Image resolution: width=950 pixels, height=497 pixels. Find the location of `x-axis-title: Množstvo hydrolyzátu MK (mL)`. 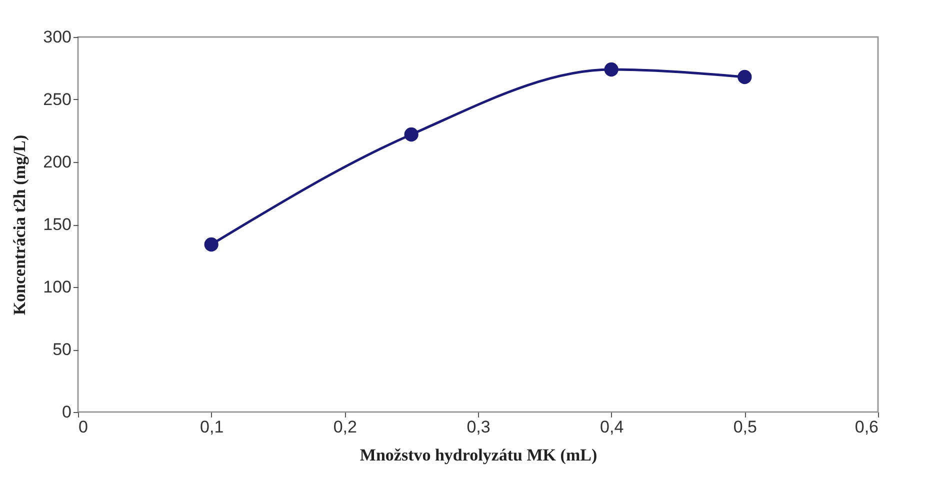

x-axis-title: Množstvo hydrolyzátu MK (mL) is located at coordinates (479, 455).